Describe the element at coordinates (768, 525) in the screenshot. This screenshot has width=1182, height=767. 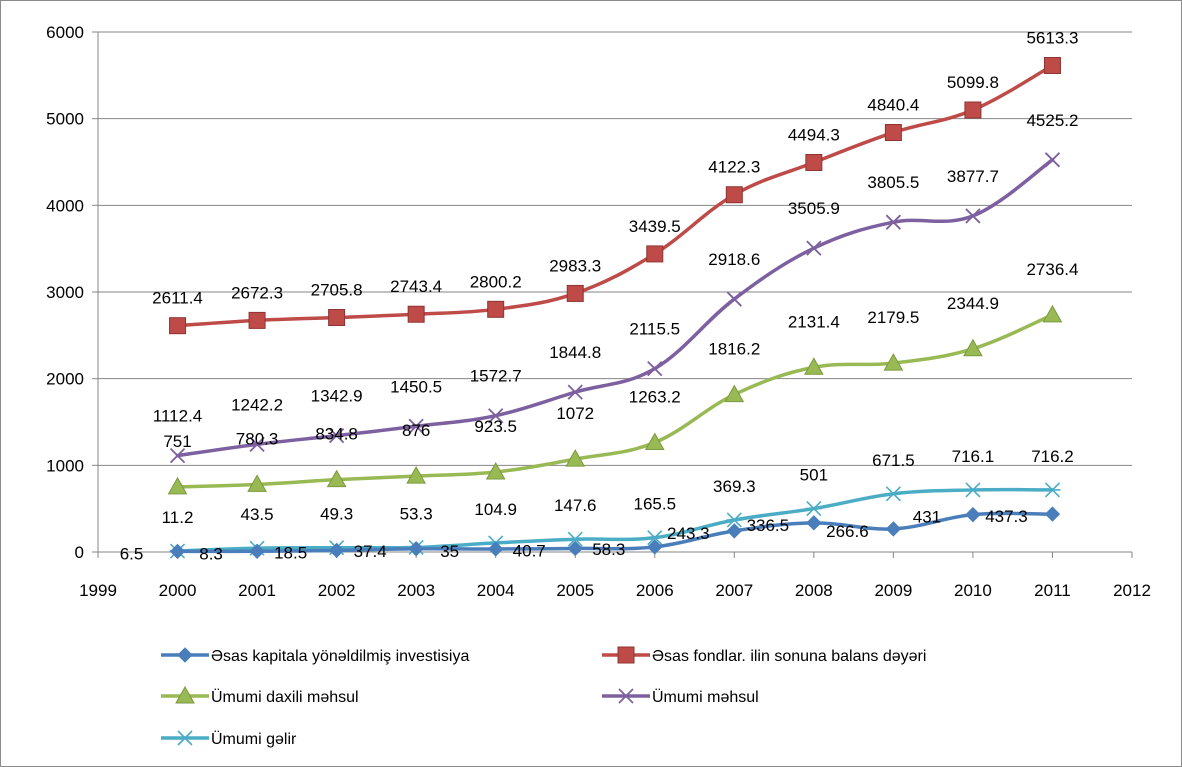
I see `data-label: 336.5` at that location.